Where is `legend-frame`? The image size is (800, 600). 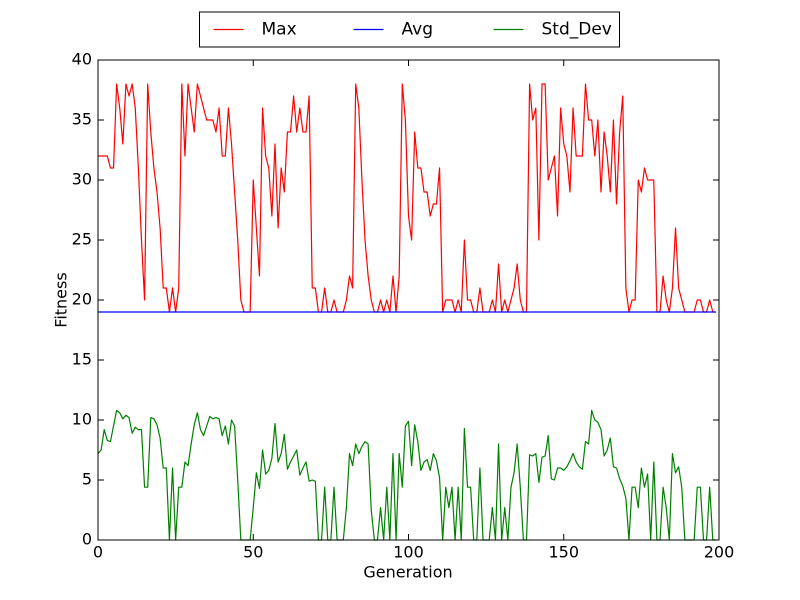 legend-frame is located at coordinates (409, 29).